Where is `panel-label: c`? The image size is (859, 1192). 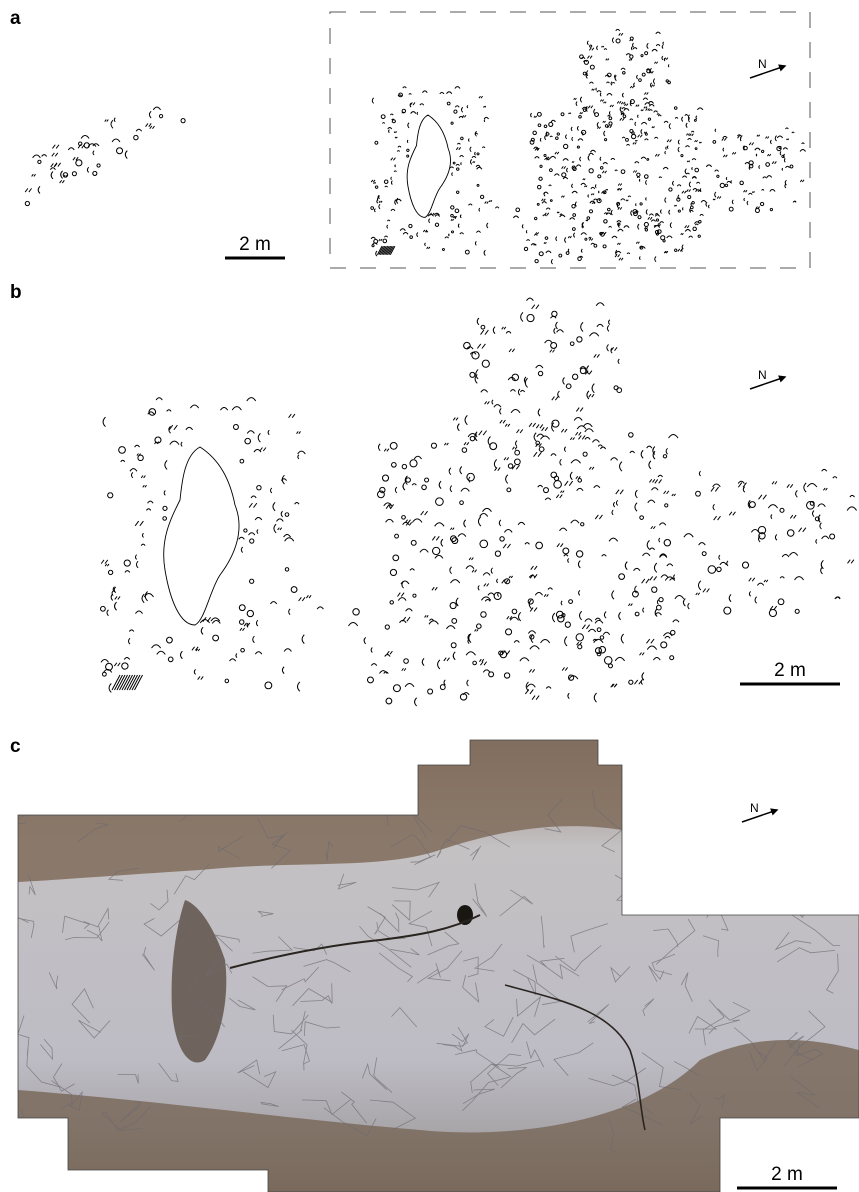 panel-label: c is located at coordinates (15, 746).